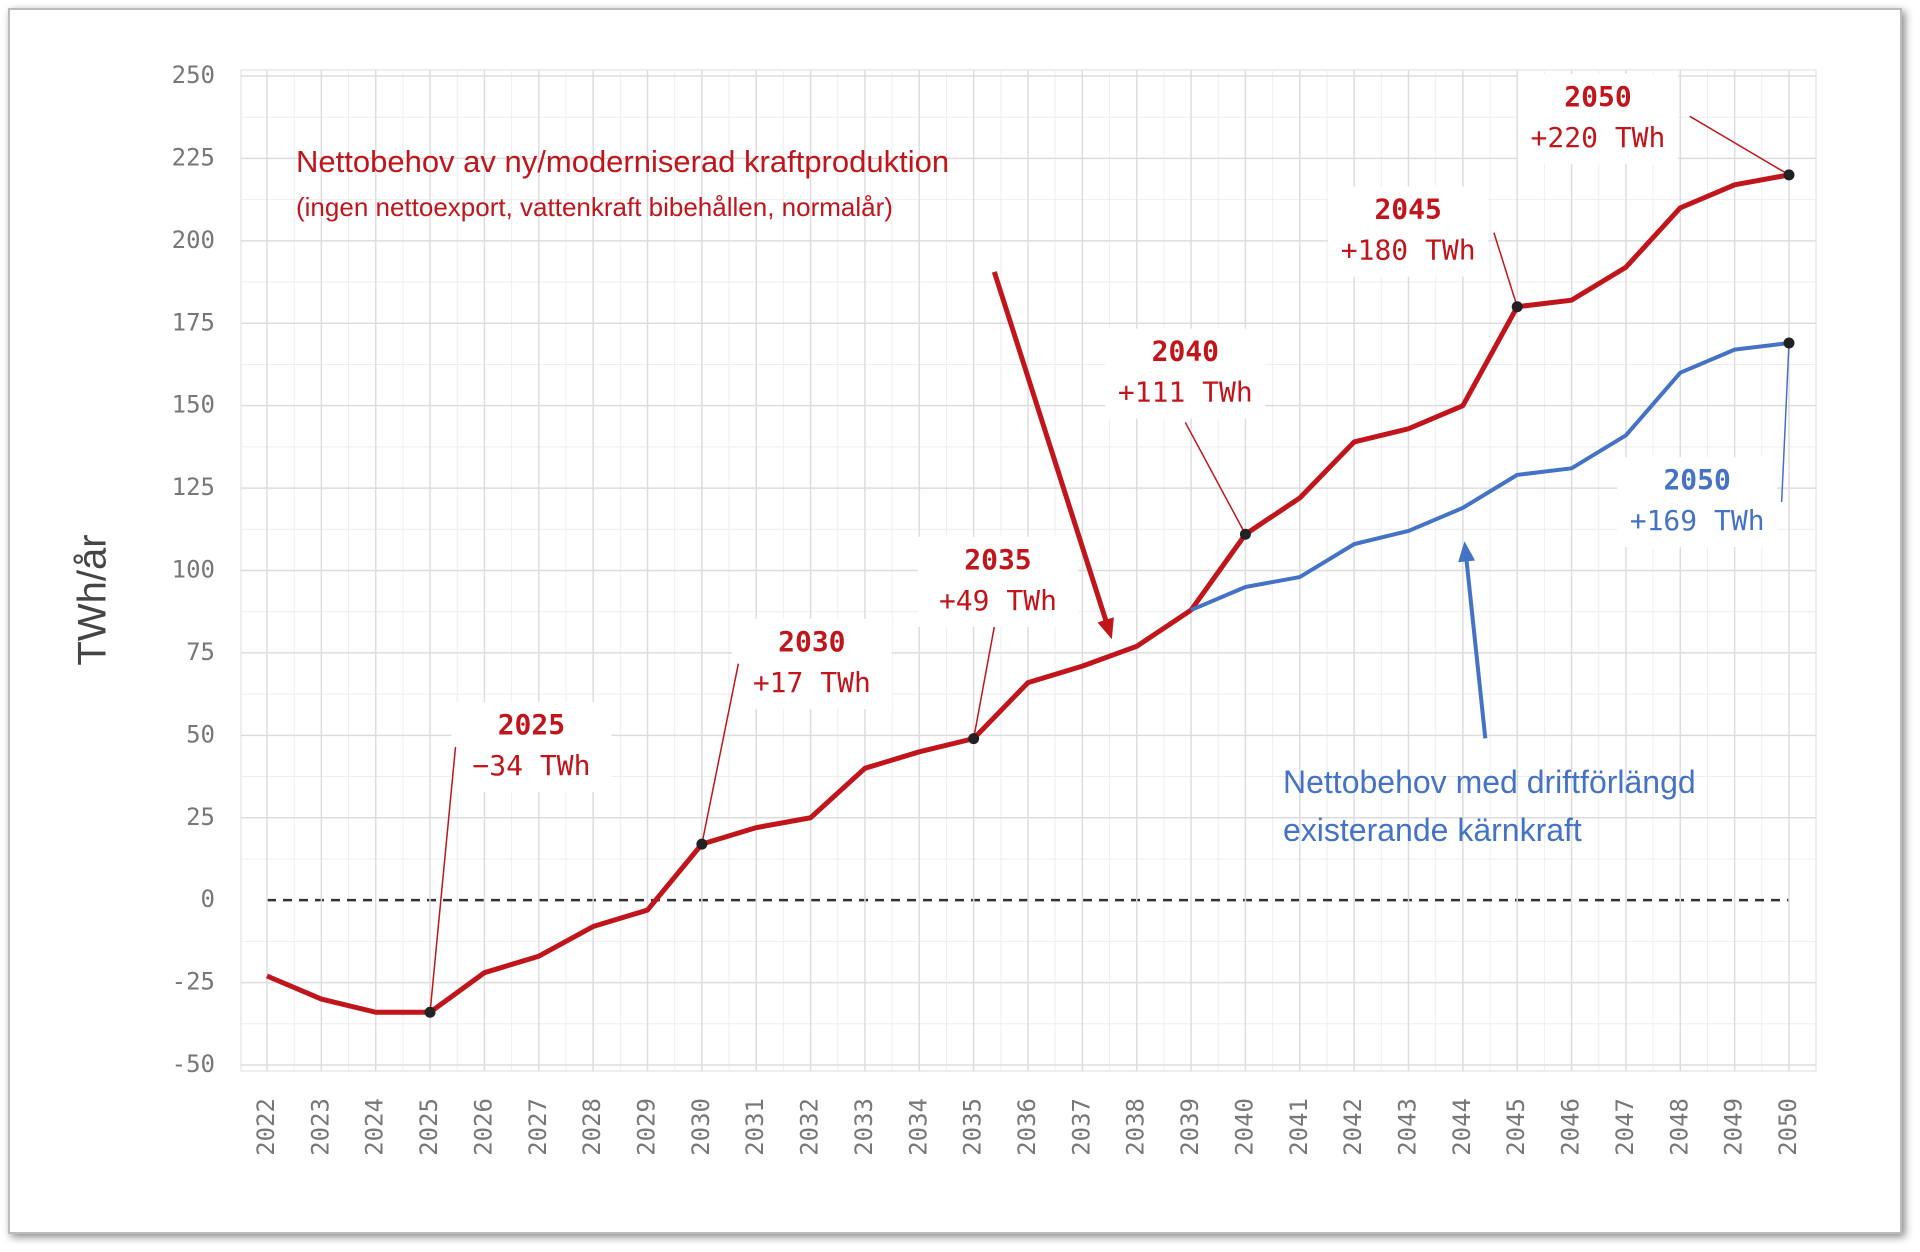 This screenshot has width=1920, height=1252. I want to click on y-tick-label: 175, so click(193, 322).